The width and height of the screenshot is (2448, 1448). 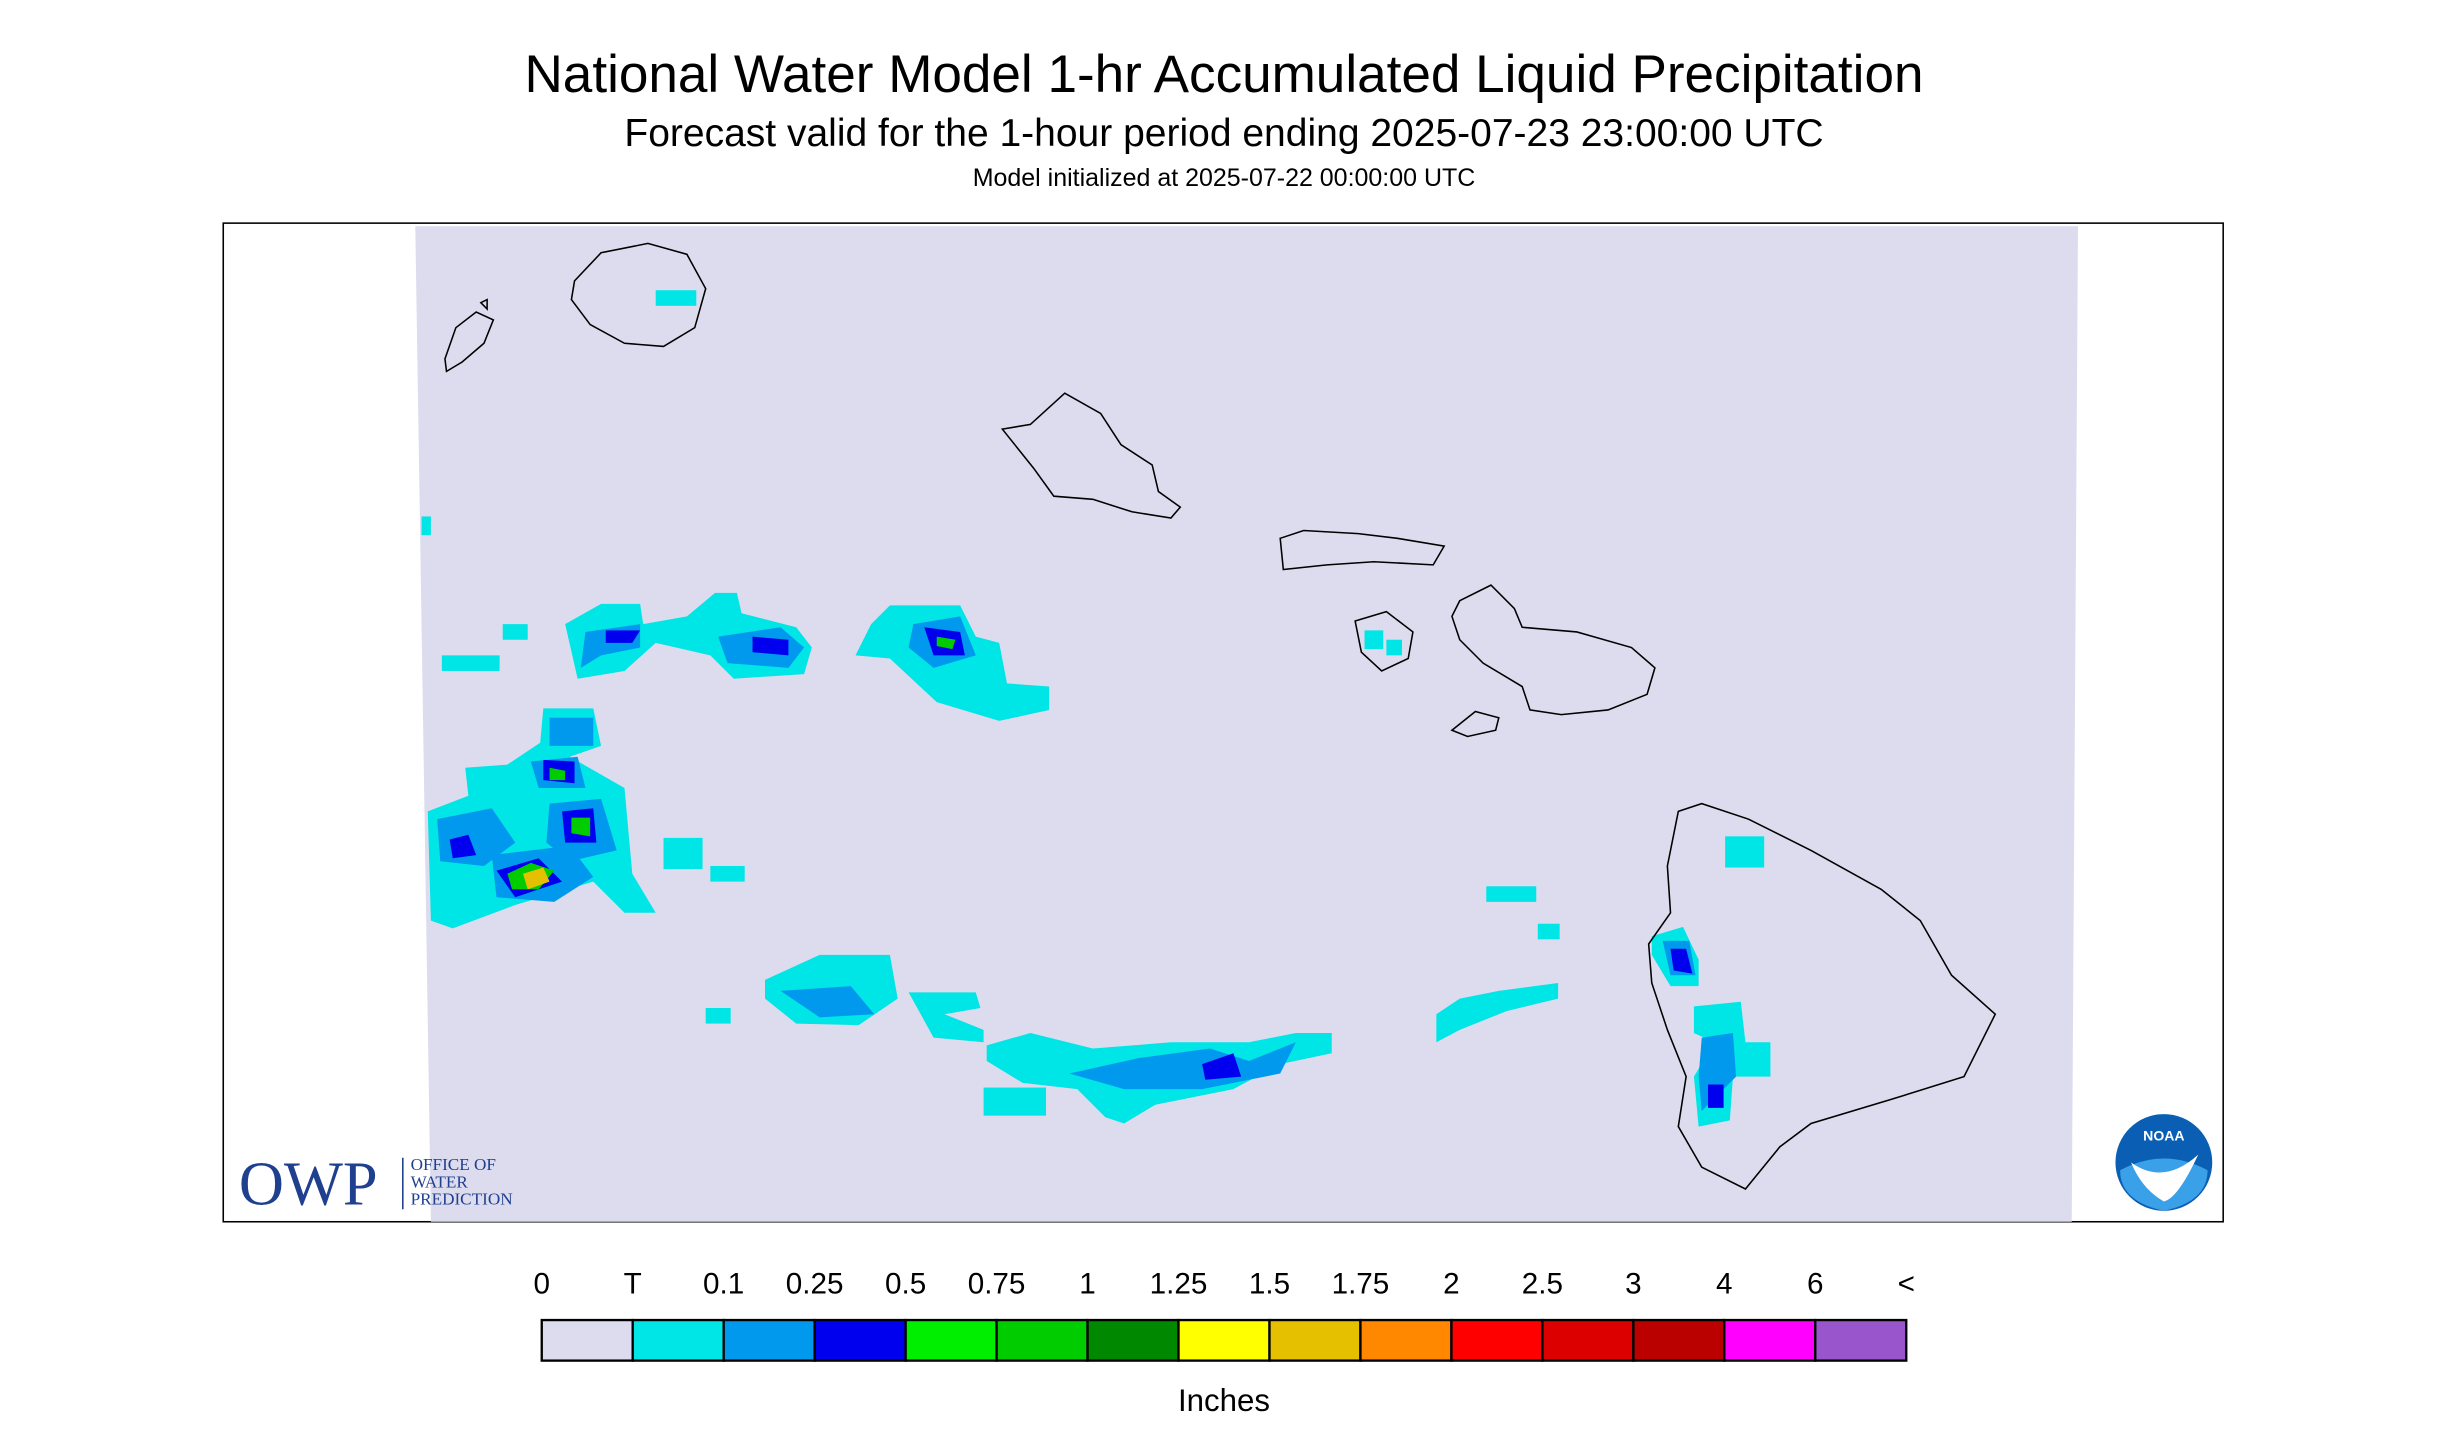 I want to click on owp-name-line: WATER, so click(x=440, y=1181).